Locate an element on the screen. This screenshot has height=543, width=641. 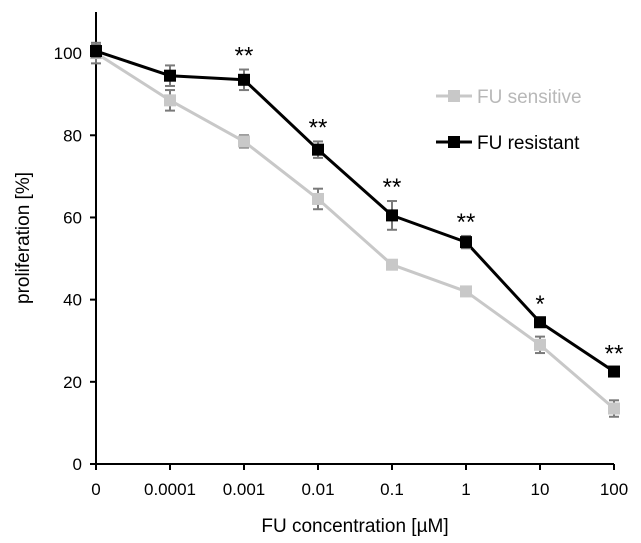
y-tick-label: 60 is located at coordinates (72, 217).